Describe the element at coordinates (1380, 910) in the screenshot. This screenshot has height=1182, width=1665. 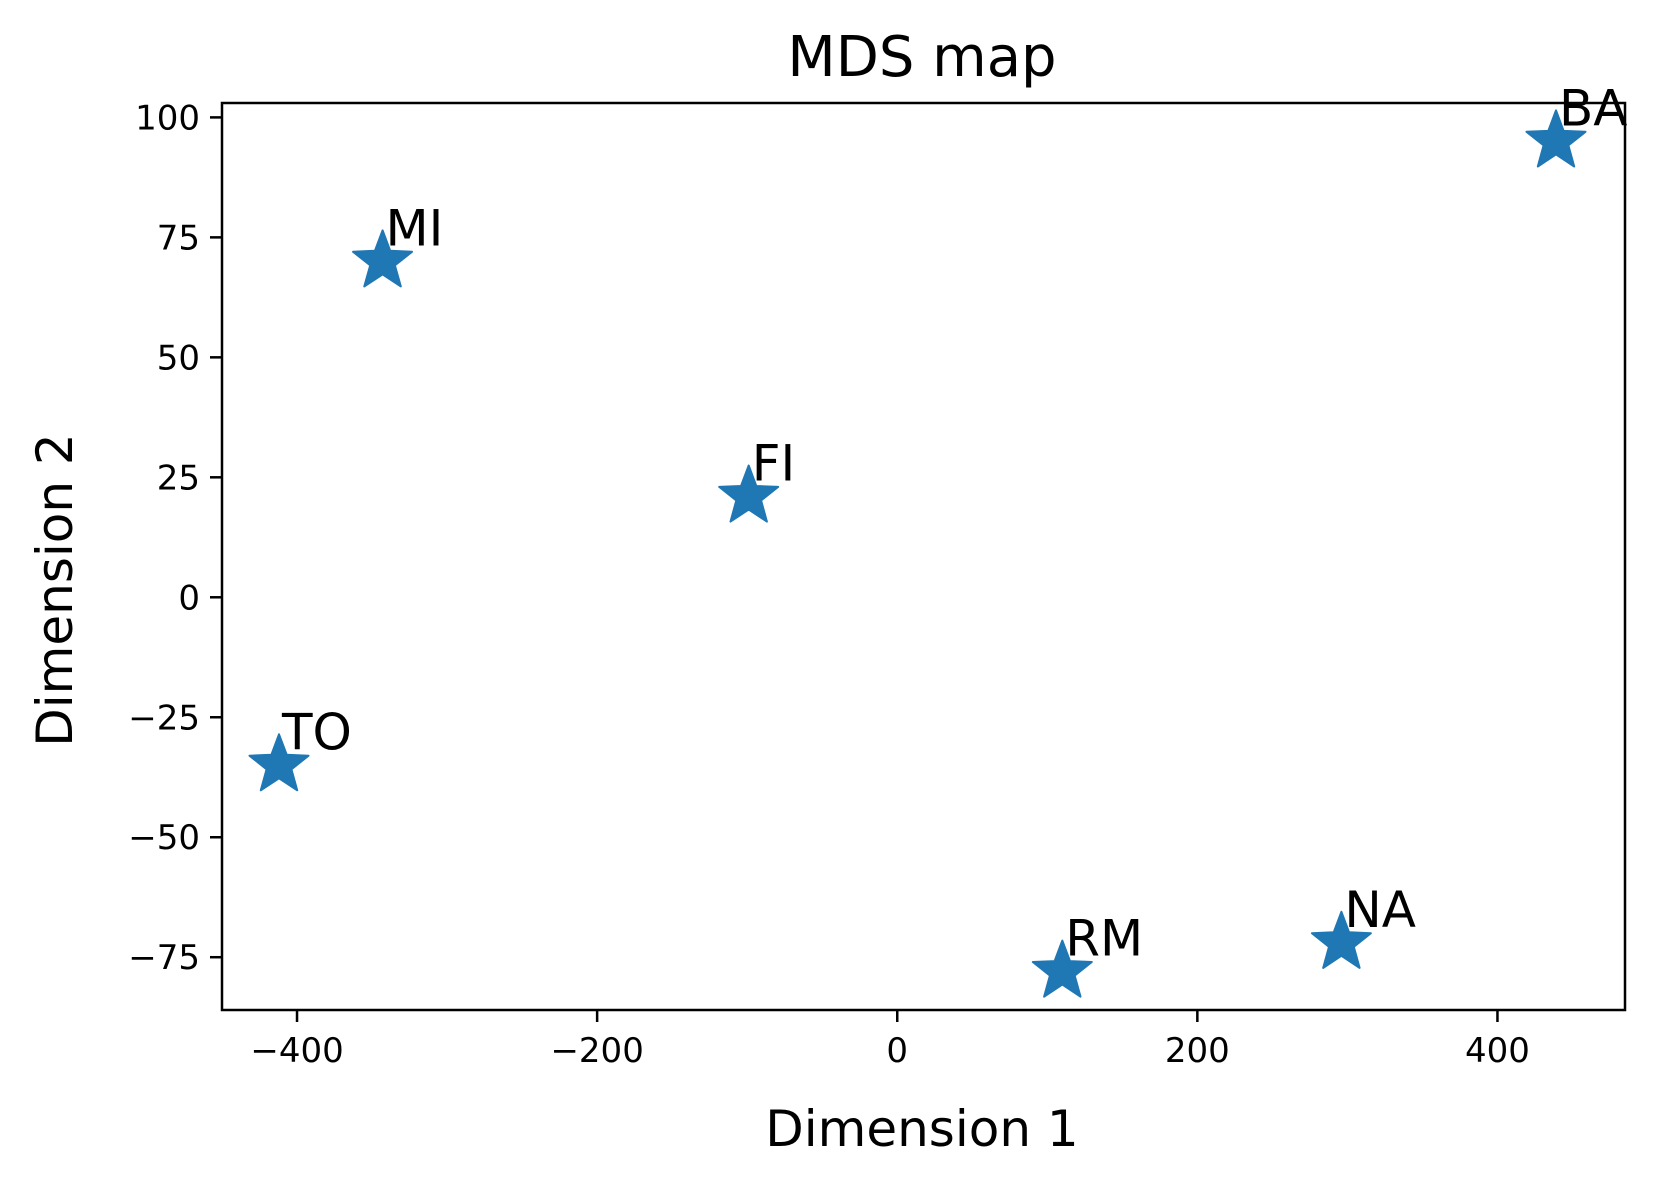
I see `point-label-na: NA` at that location.